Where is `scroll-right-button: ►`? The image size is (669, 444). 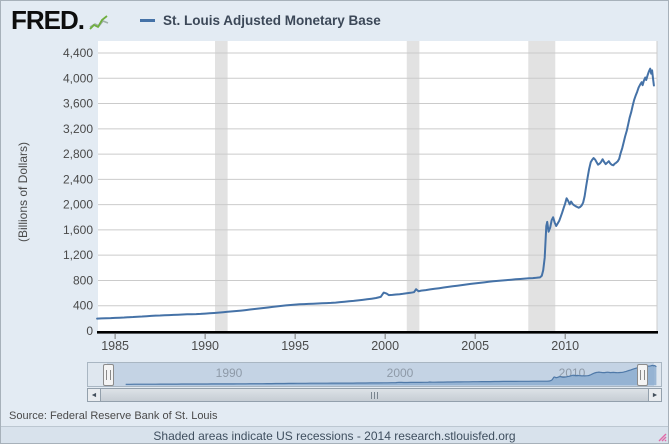
scroll-right-button: ► is located at coordinates (655, 395).